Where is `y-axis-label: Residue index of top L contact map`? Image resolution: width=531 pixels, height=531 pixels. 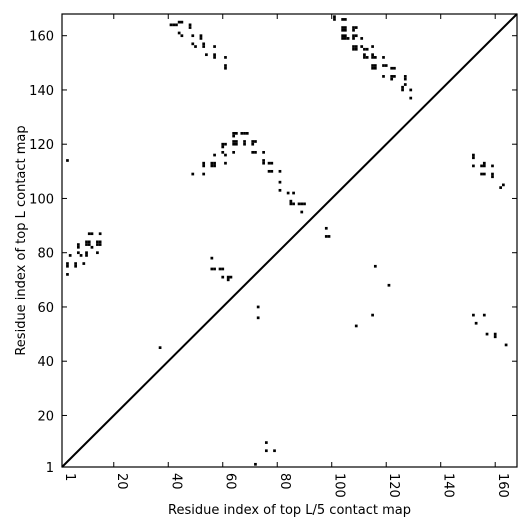
y-axis-label: Residue index of top L contact map is located at coordinates (21, 240).